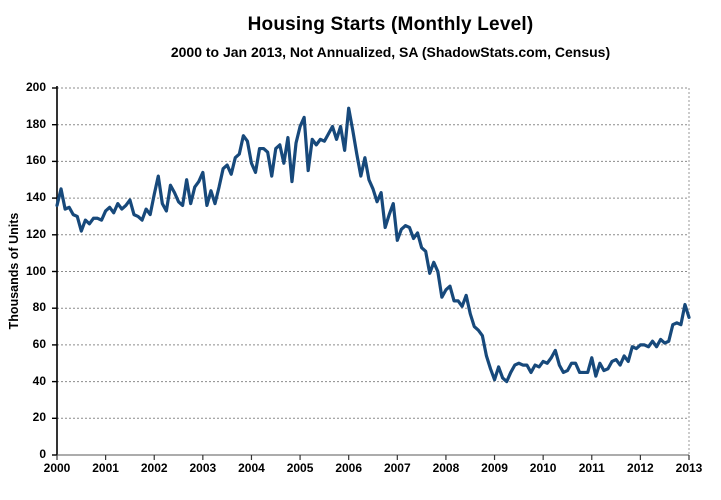  I want to click on y-tick-label: 100, so click(35, 270).